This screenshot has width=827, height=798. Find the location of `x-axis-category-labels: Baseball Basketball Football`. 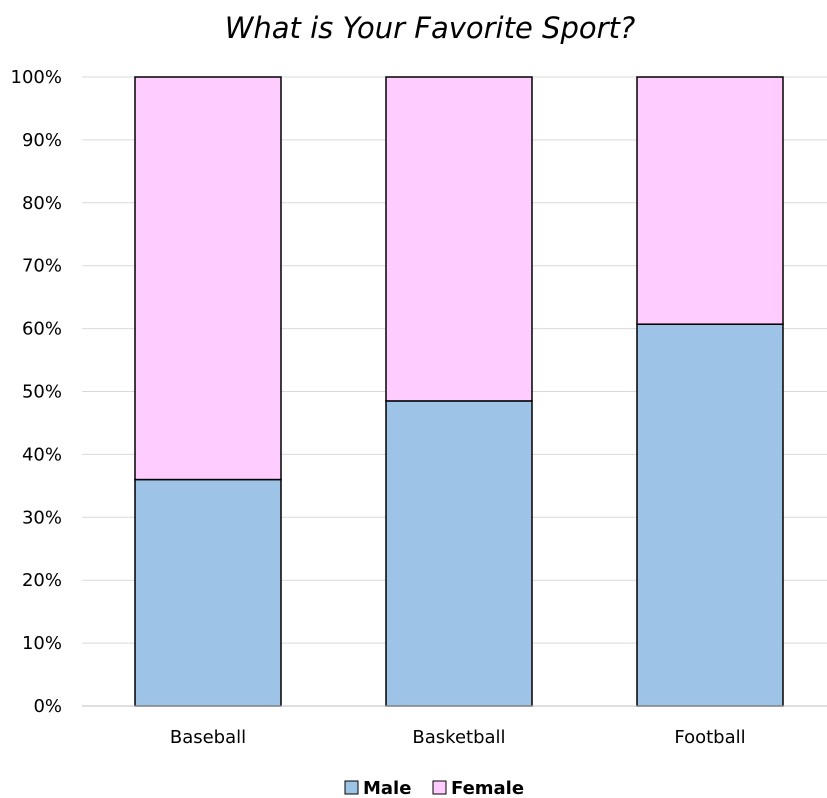

x-axis-category-labels: Baseball Basketball Football is located at coordinates (458, 737).